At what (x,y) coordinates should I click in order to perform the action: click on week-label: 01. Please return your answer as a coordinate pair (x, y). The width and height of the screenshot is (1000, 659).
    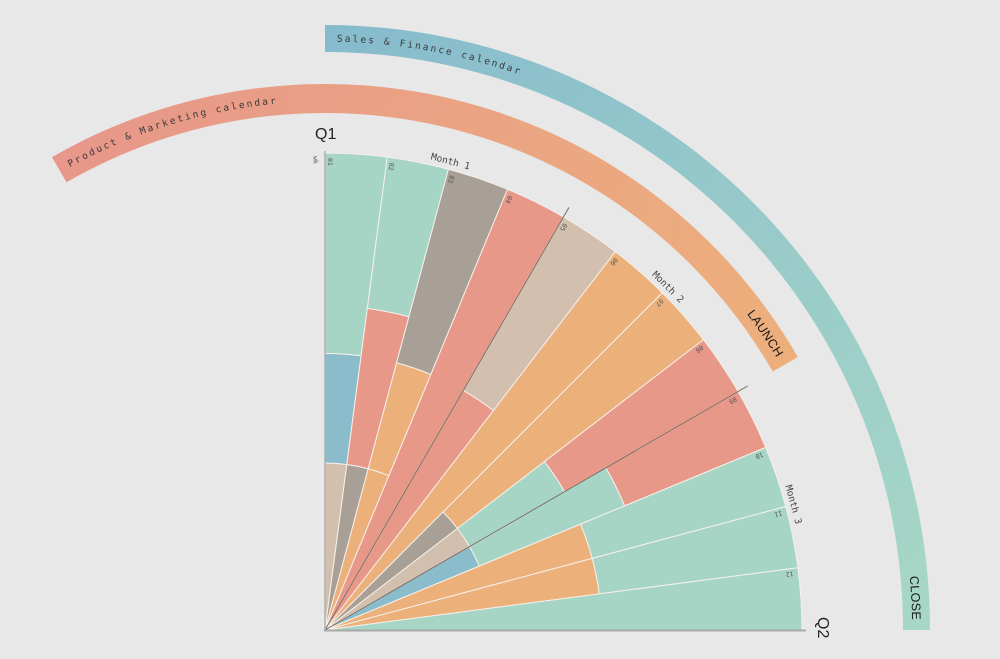
    Looking at the image, I should click on (330, 162).